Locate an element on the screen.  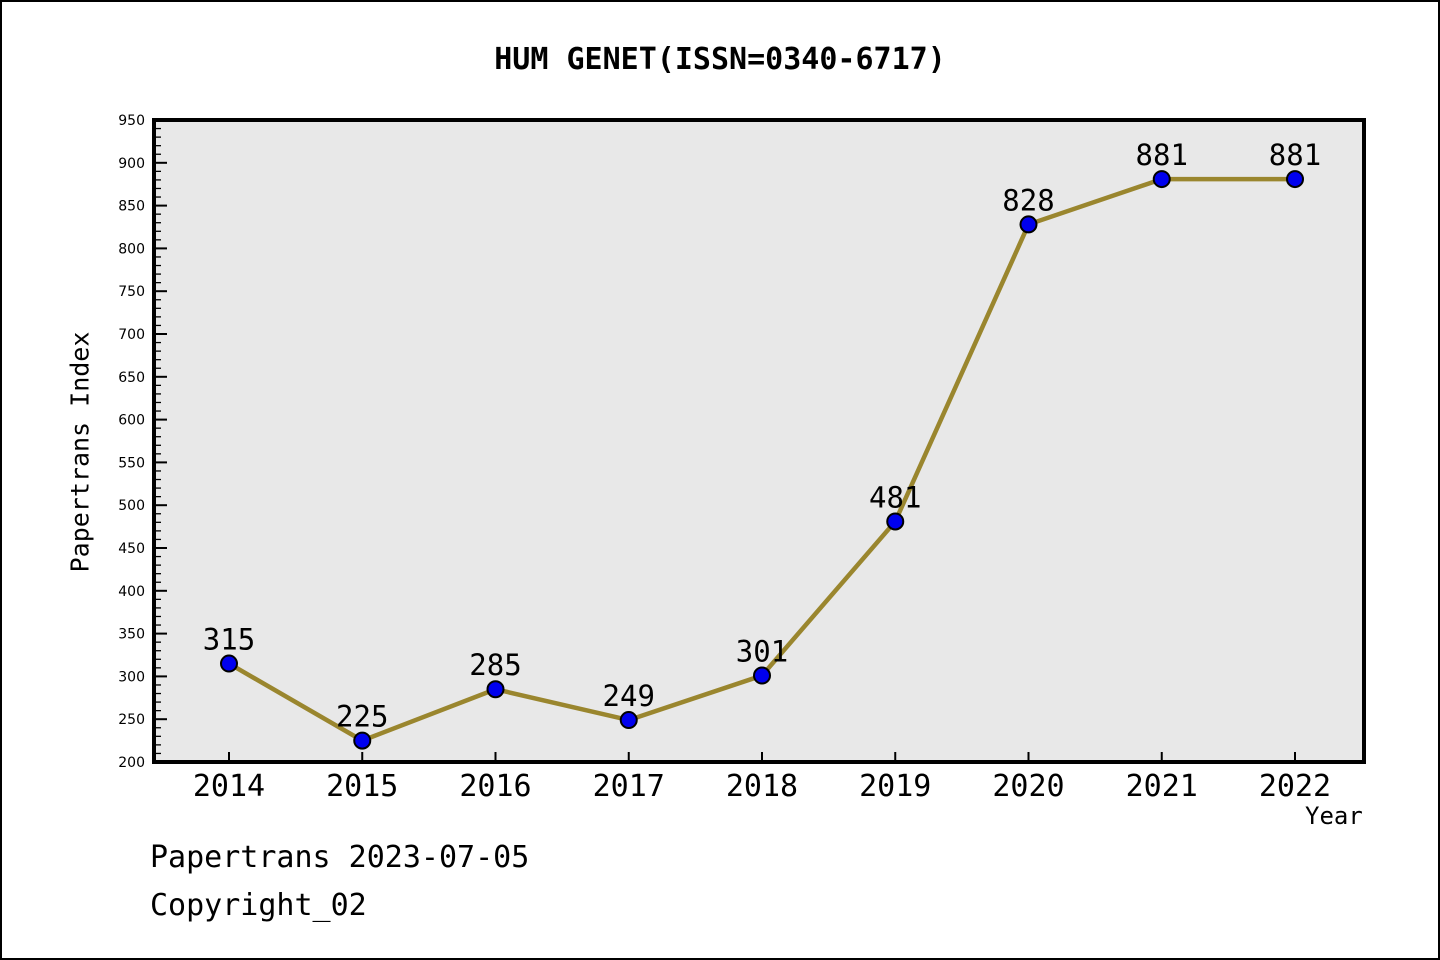
y-tick-label: 600 is located at coordinates (131, 421).